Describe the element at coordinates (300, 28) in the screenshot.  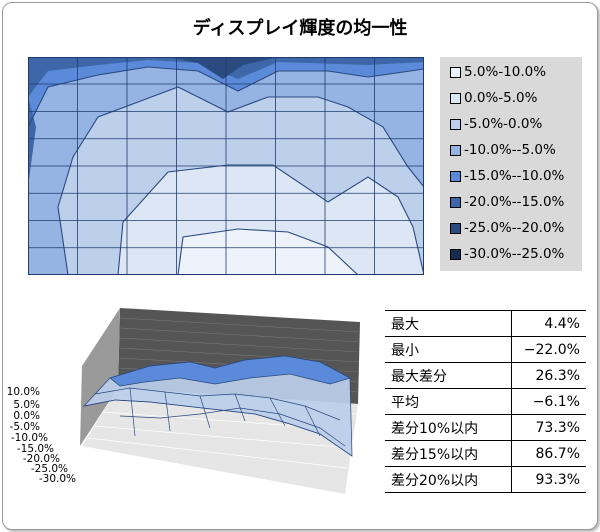
I see `chart-title: ディスプレイ輝度の均一性` at that location.